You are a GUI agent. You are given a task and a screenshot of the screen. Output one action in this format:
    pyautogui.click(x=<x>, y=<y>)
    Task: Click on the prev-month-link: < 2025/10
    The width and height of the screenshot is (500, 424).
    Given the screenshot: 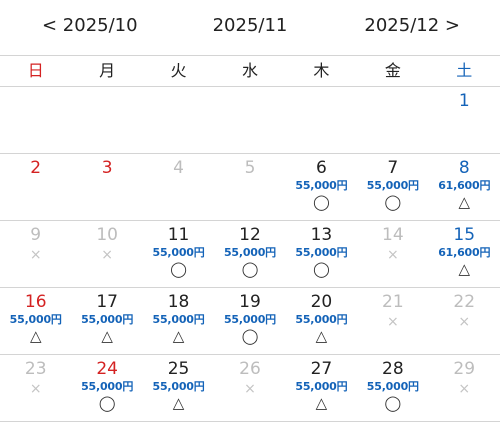 What is the action you would take?
    pyautogui.click(x=90, y=25)
    